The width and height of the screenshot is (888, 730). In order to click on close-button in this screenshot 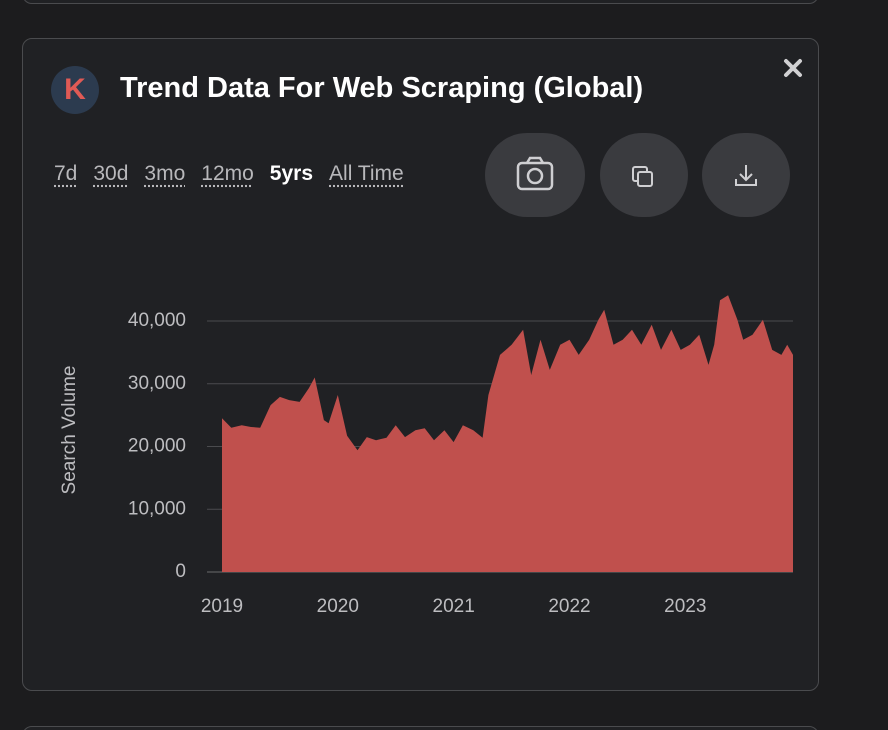, I will do `click(793, 68)`.